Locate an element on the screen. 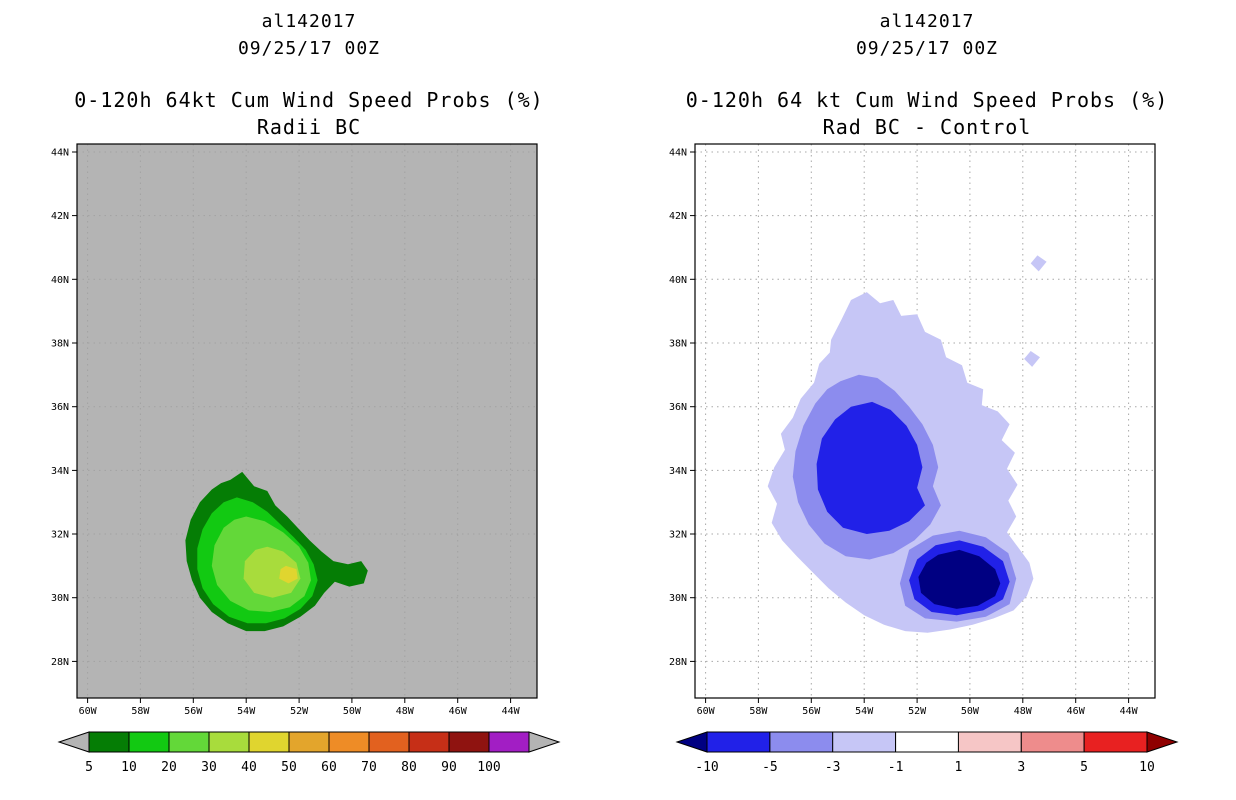 This screenshot has width=1236, height=800. contour-level--10 is located at coordinates (959, 579).